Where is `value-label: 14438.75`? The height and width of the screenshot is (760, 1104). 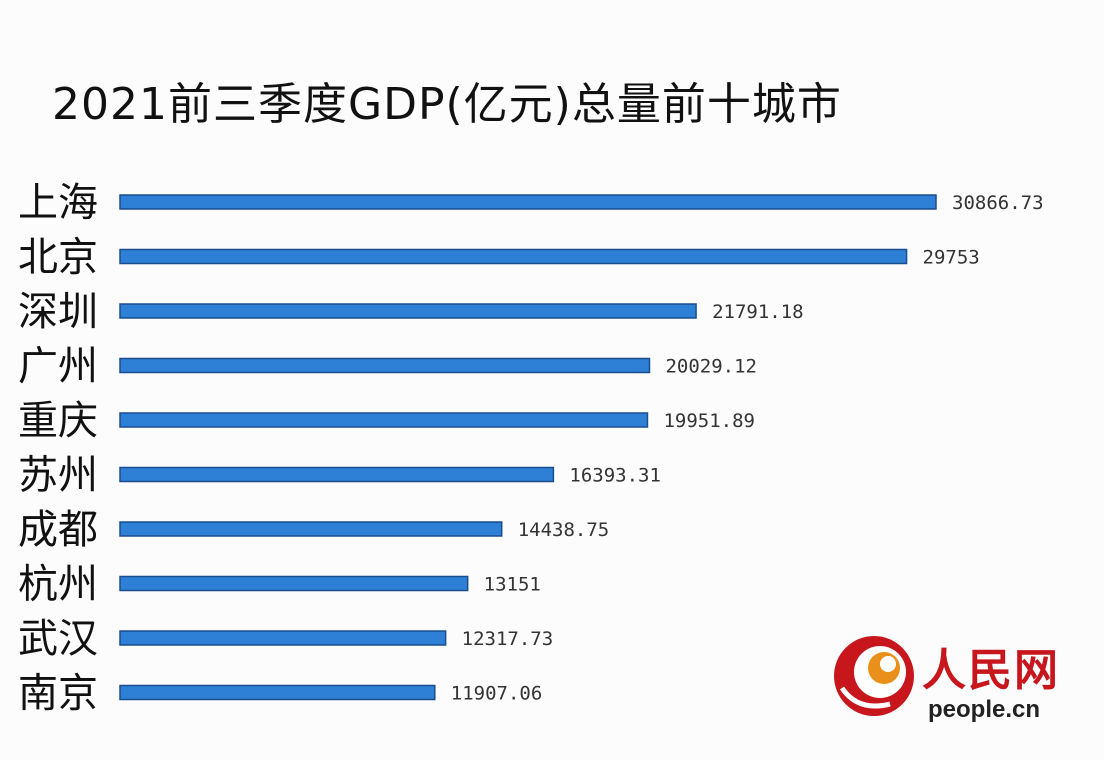
value-label: 14438.75 is located at coordinates (564, 530).